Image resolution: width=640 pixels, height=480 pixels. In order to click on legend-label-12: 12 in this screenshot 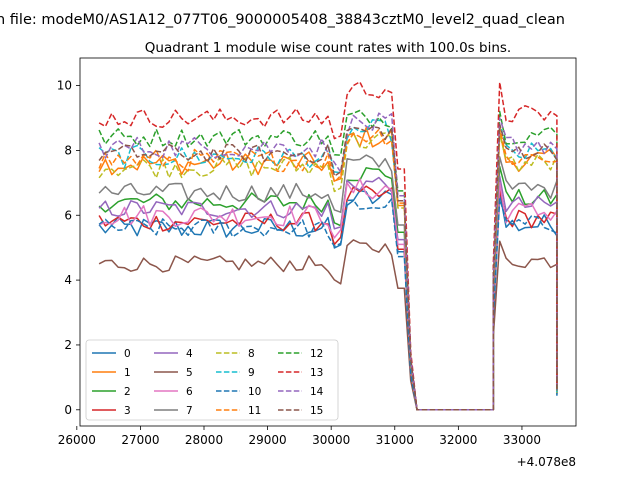, I will do `click(316, 354)`.